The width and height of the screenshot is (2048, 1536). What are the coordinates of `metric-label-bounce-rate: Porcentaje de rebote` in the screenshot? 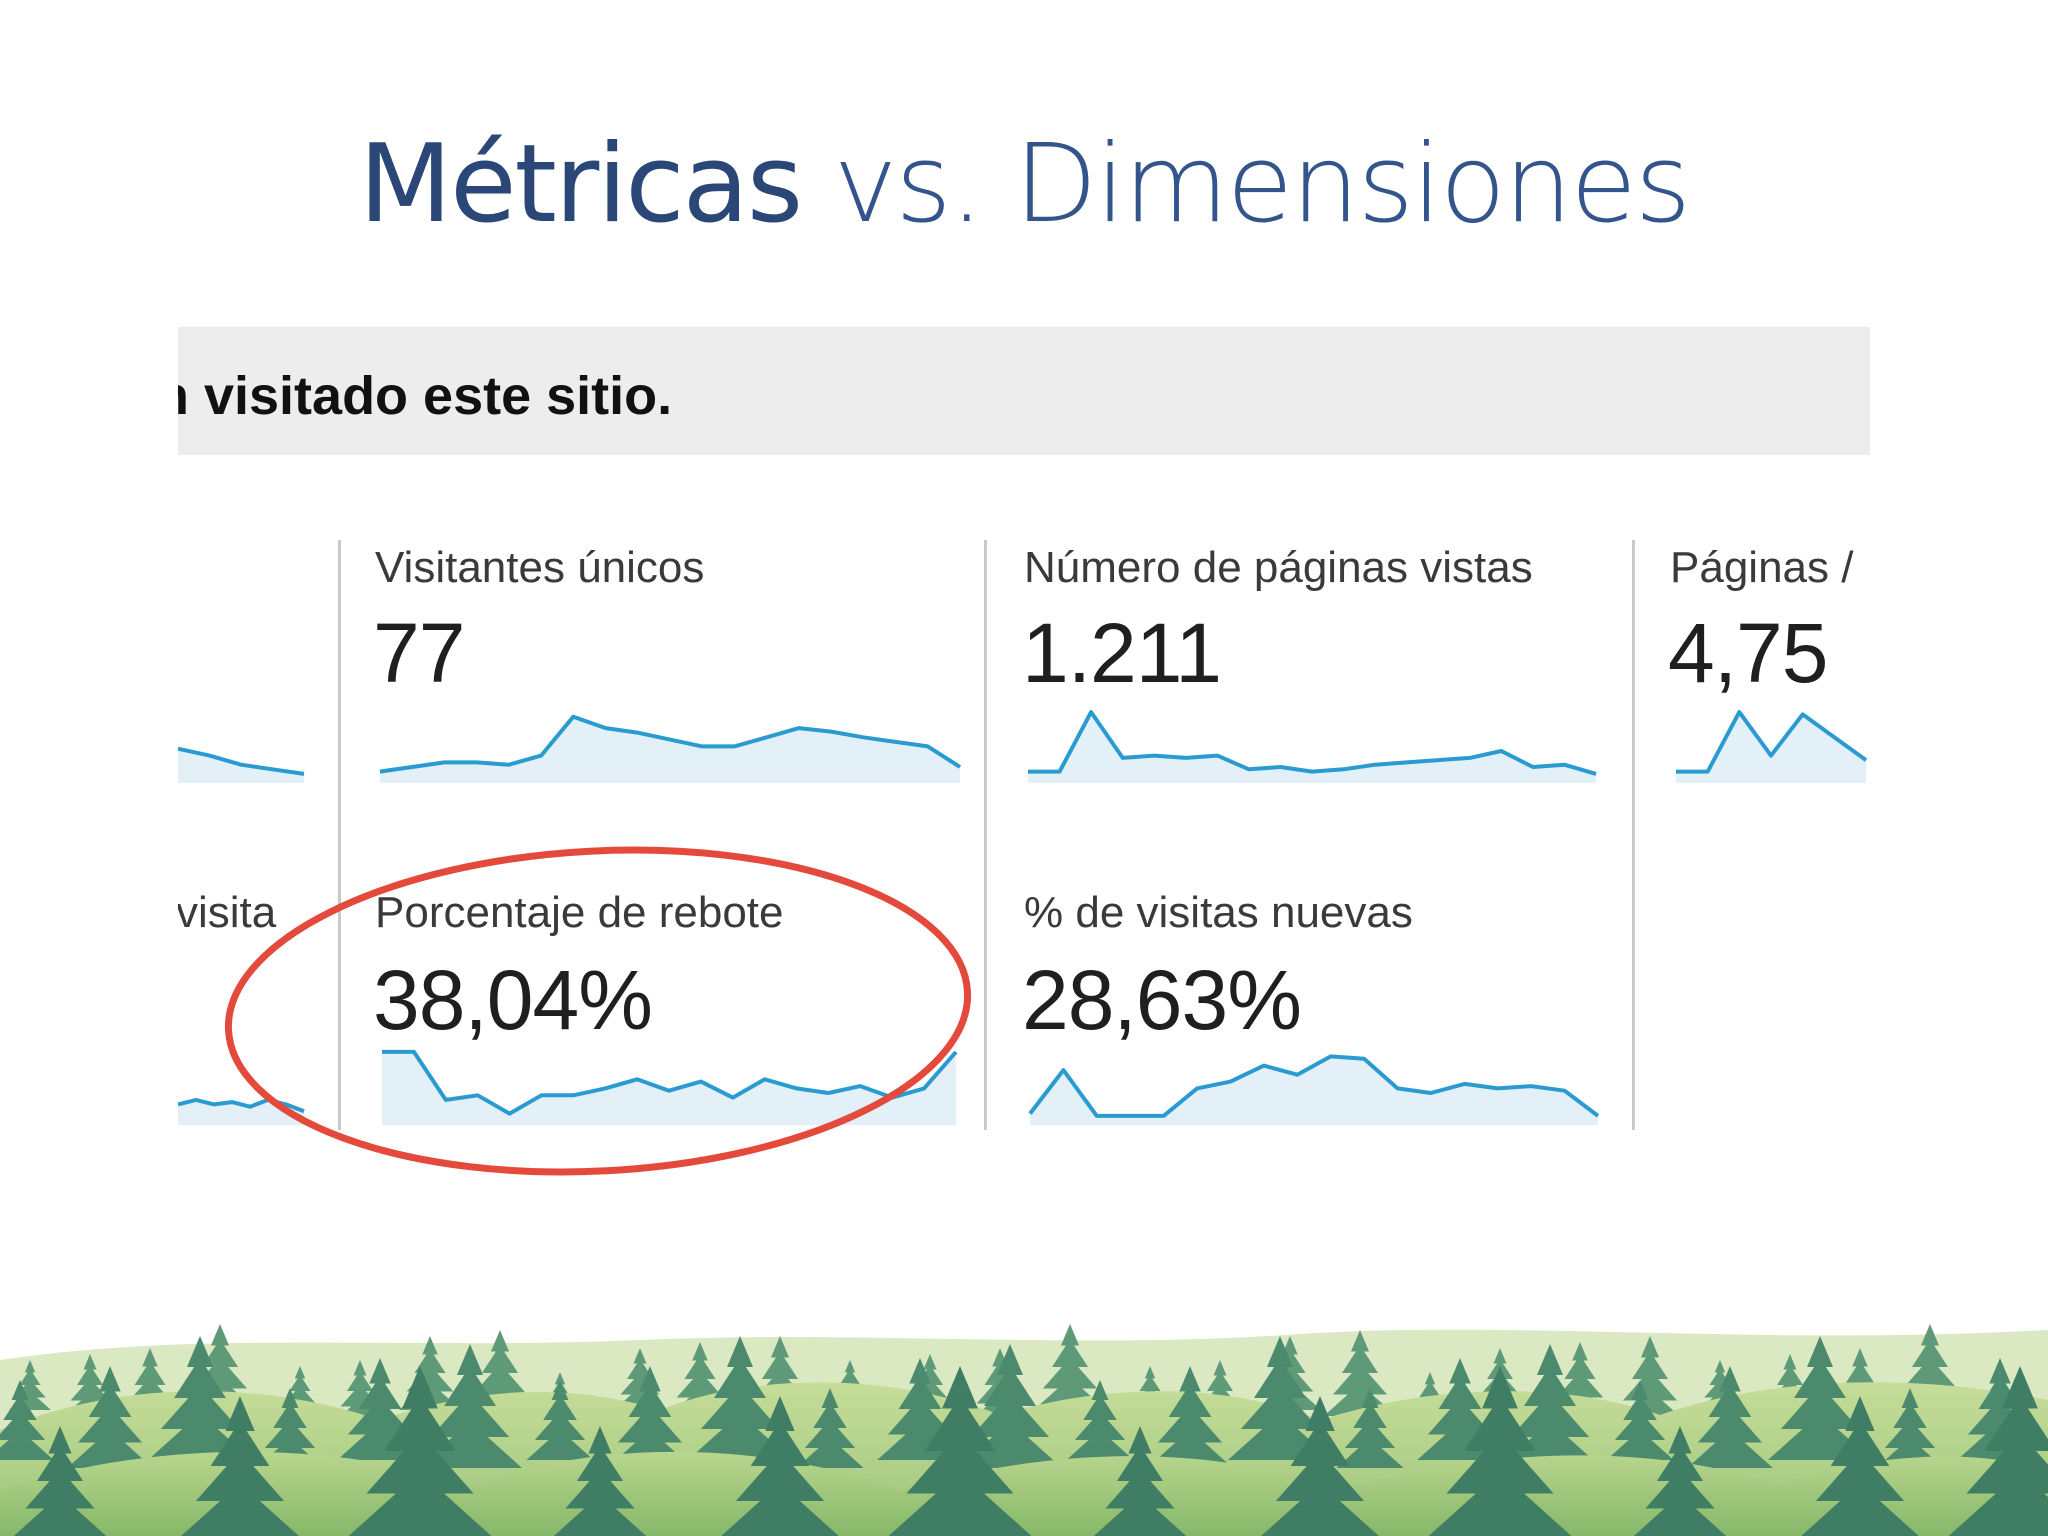 It's located at (579, 912).